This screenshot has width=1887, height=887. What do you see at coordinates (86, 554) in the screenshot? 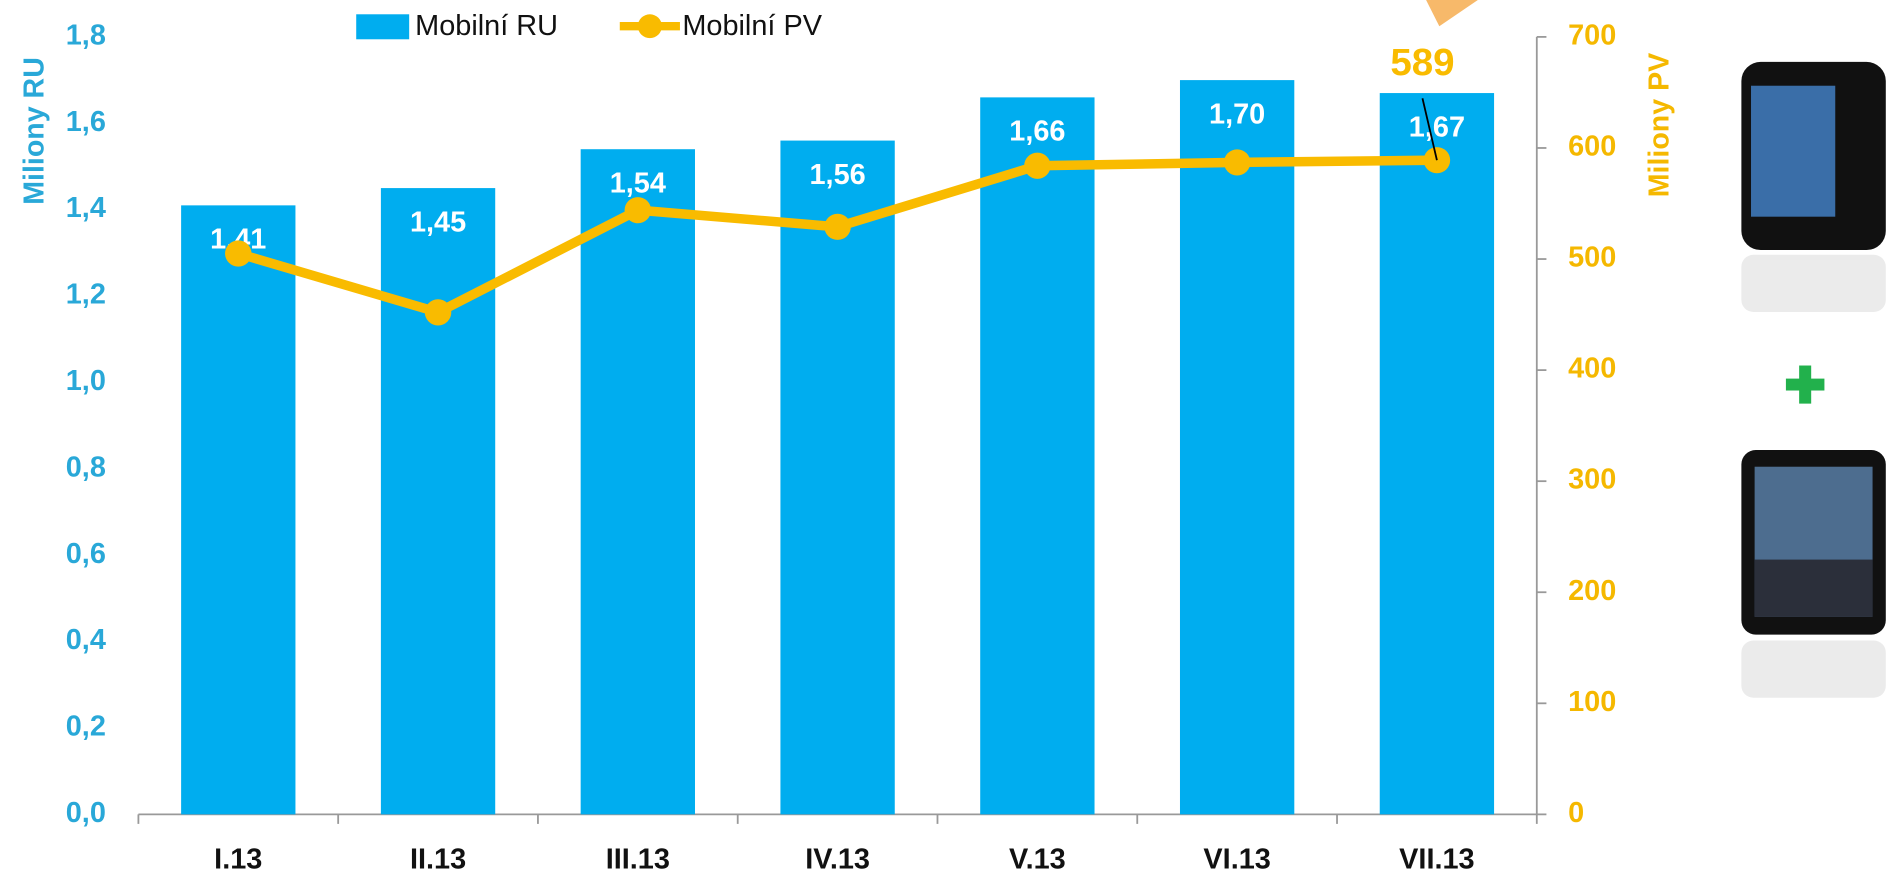
I see `y-tick-label: 0,6` at bounding box center [86, 554].